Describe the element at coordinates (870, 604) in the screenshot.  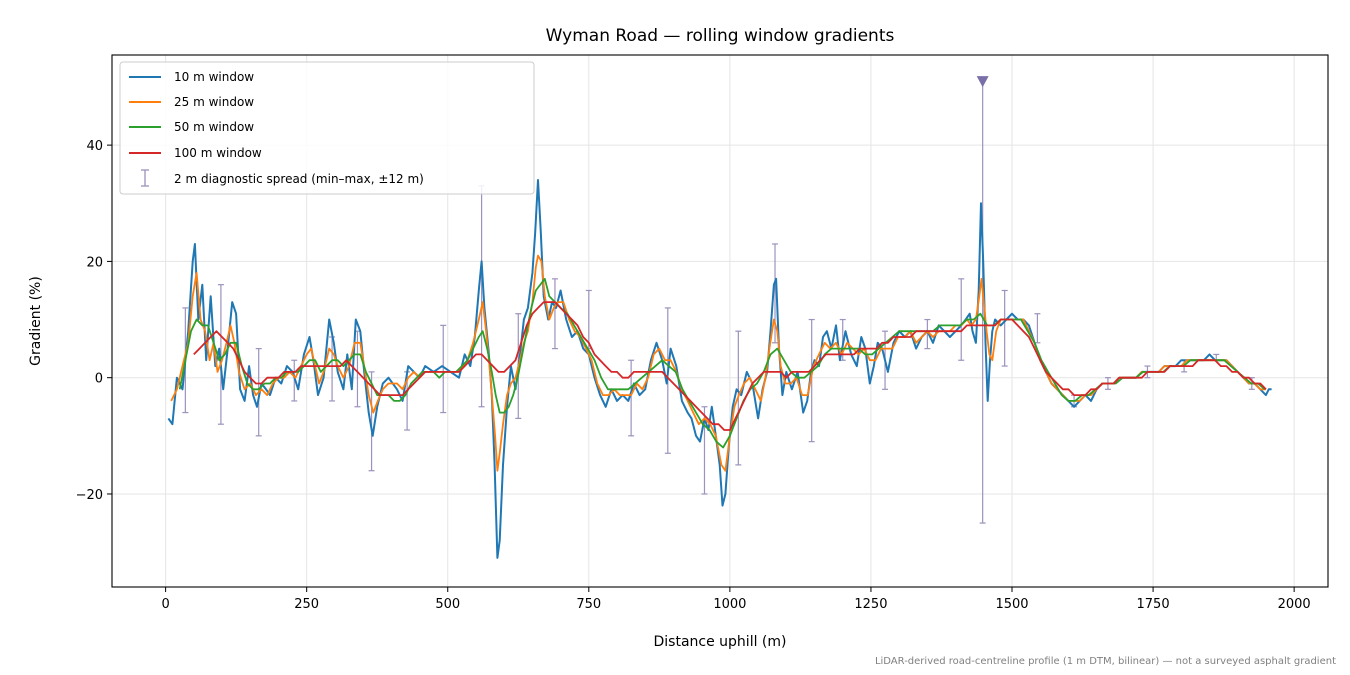
I see `x-tick-label: 1250` at that location.